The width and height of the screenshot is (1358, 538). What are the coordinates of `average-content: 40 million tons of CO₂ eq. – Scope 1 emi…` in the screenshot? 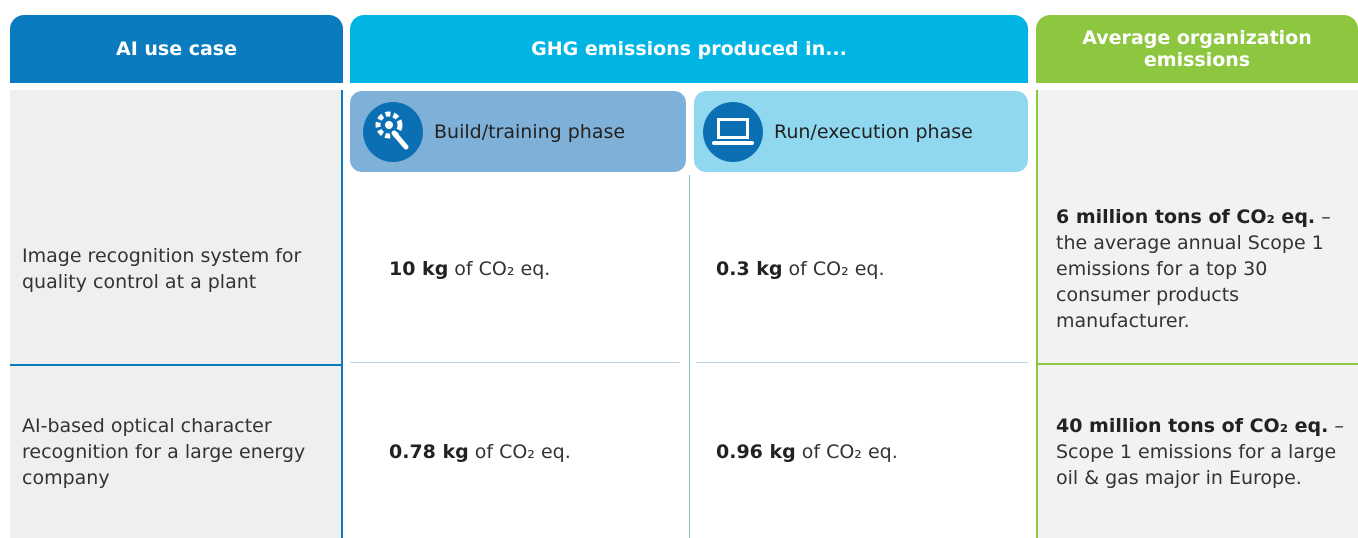 It's located at (1206, 452).